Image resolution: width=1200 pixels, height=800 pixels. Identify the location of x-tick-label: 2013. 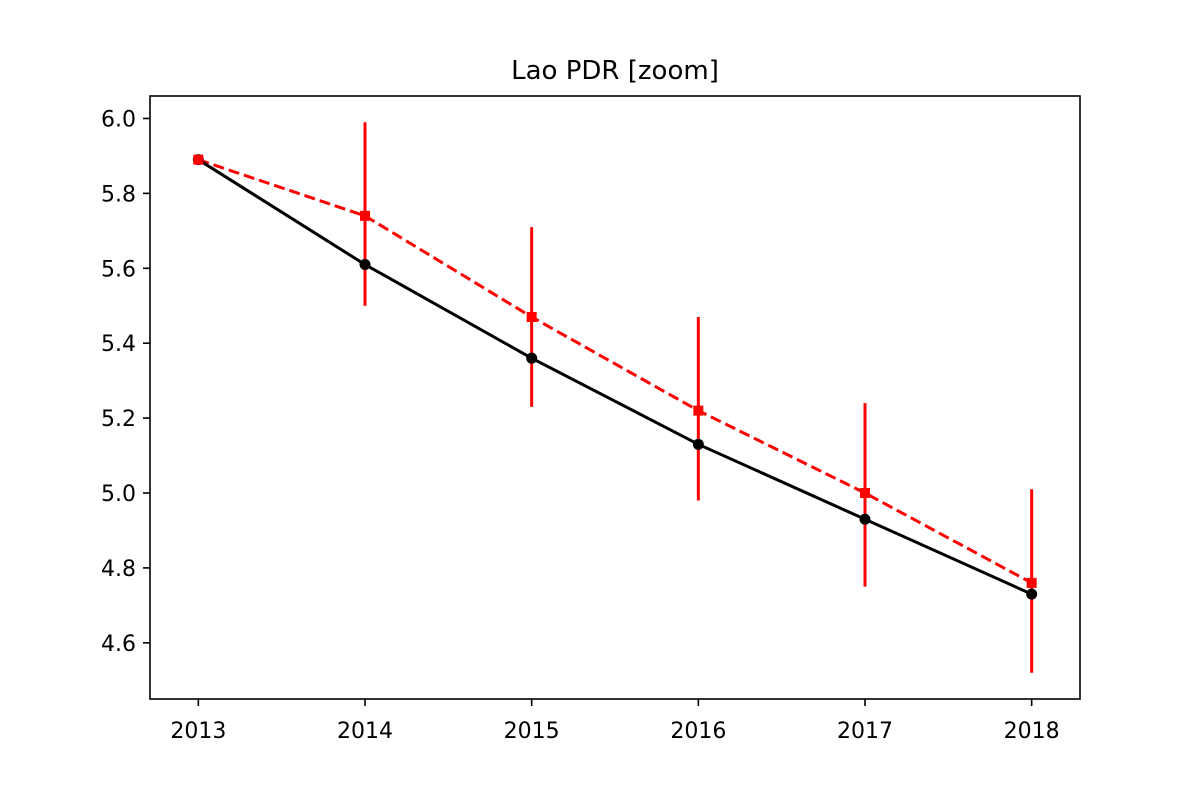
(198, 731).